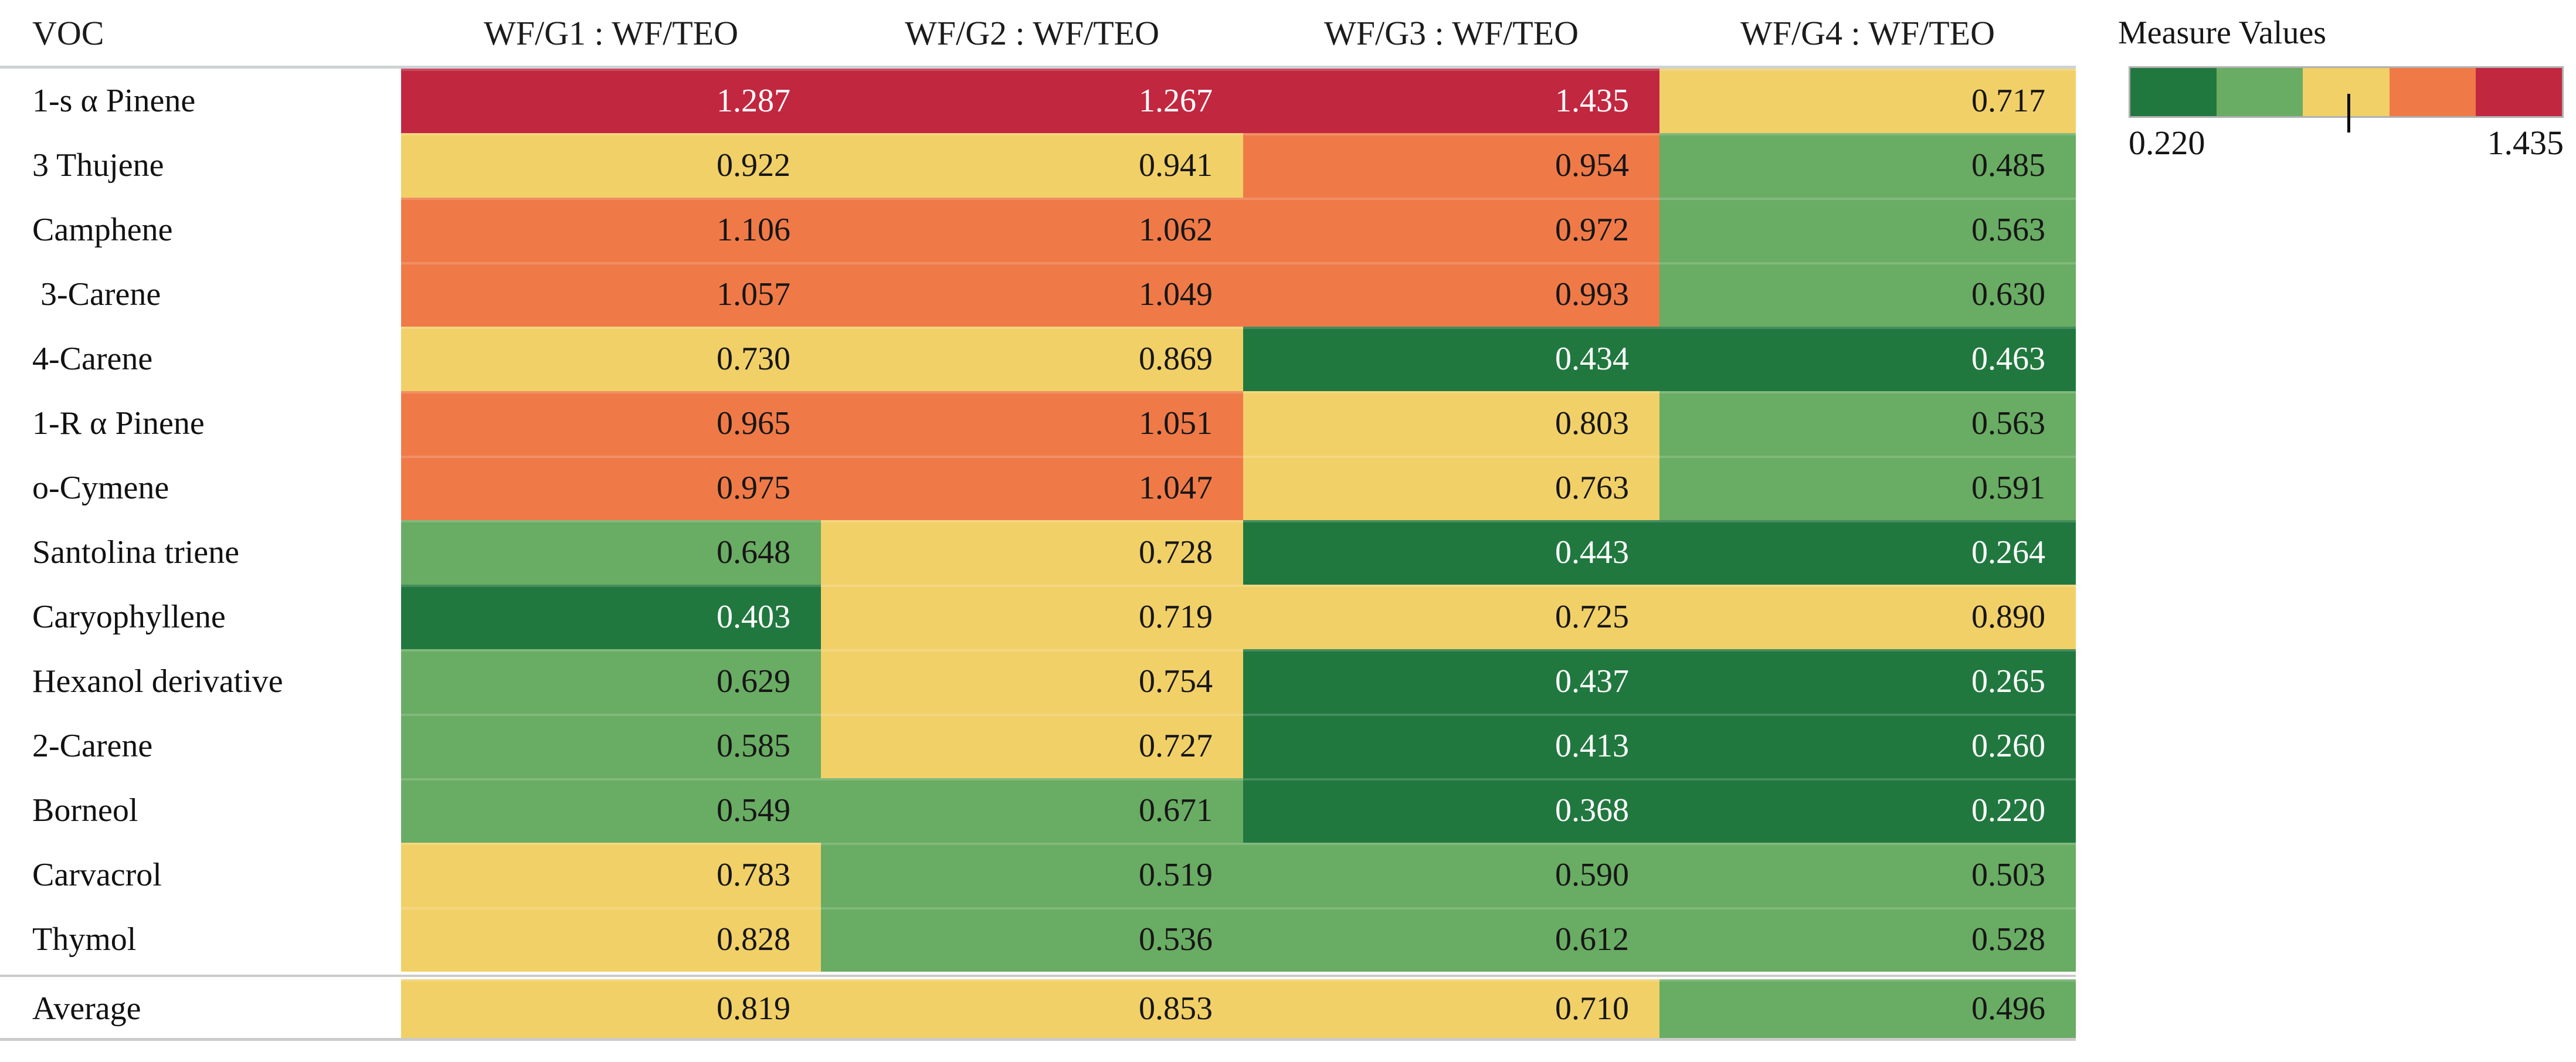  Describe the element at coordinates (1451, 165) in the screenshot. I see `heatmap-cell: 0.954` at that location.